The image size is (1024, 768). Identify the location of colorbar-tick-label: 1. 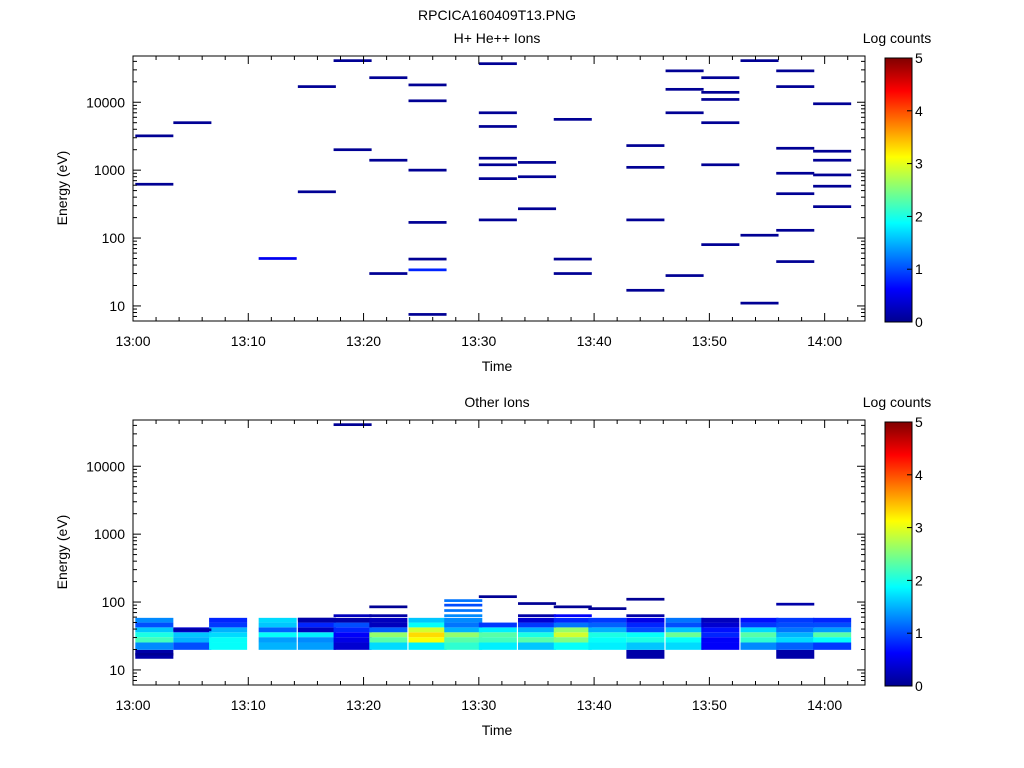
(919, 269).